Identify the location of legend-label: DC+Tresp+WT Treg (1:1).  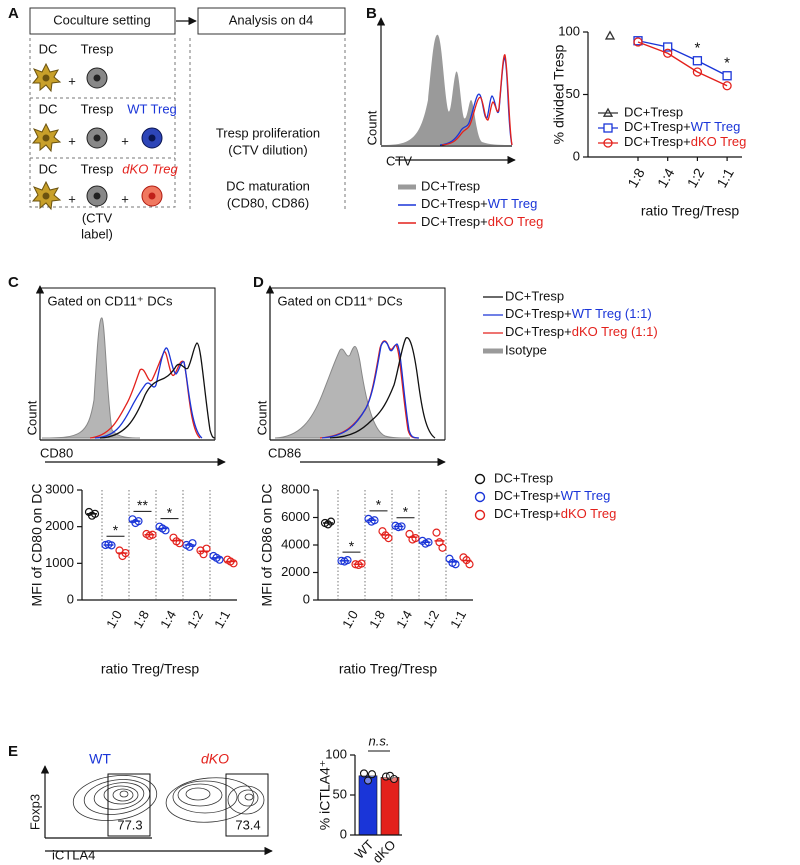
(578, 313).